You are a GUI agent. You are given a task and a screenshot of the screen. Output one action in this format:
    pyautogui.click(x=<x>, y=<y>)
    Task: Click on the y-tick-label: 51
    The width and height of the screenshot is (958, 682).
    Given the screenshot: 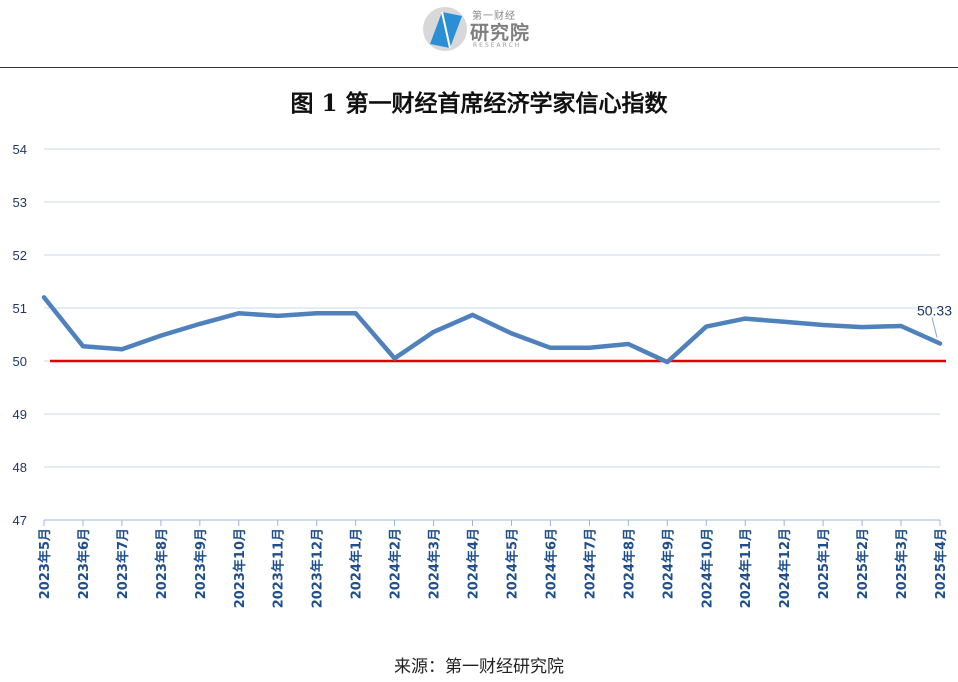 What is the action you would take?
    pyautogui.click(x=20, y=308)
    